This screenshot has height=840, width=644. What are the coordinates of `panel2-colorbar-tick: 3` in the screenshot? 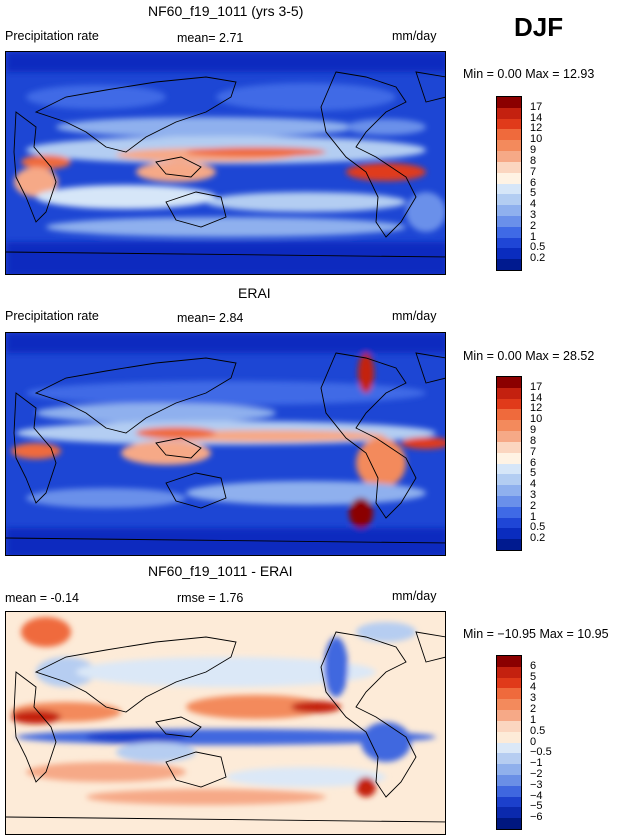 It's located at (533, 494).